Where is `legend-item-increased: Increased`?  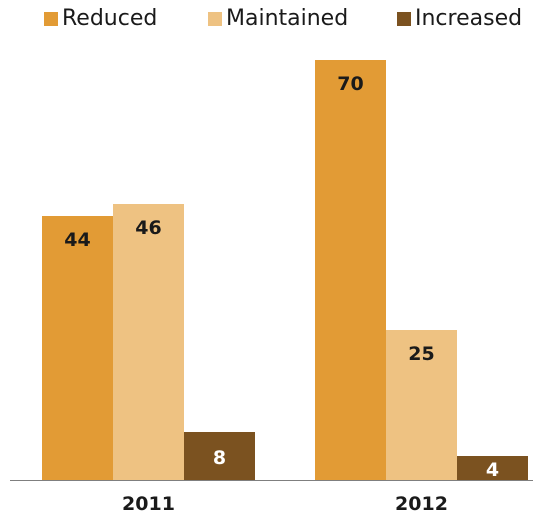 legend-item-increased: Increased is located at coordinates (459, 18).